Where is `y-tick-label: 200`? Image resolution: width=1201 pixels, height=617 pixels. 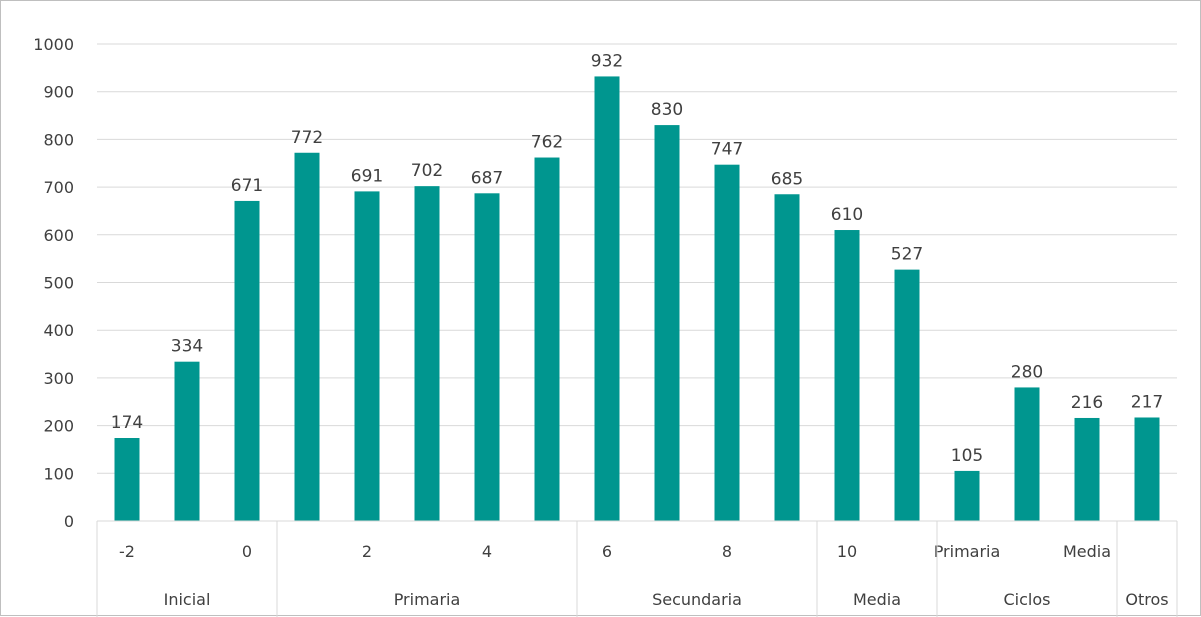
y-tick-label: 200 is located at coordinates (58, 426).